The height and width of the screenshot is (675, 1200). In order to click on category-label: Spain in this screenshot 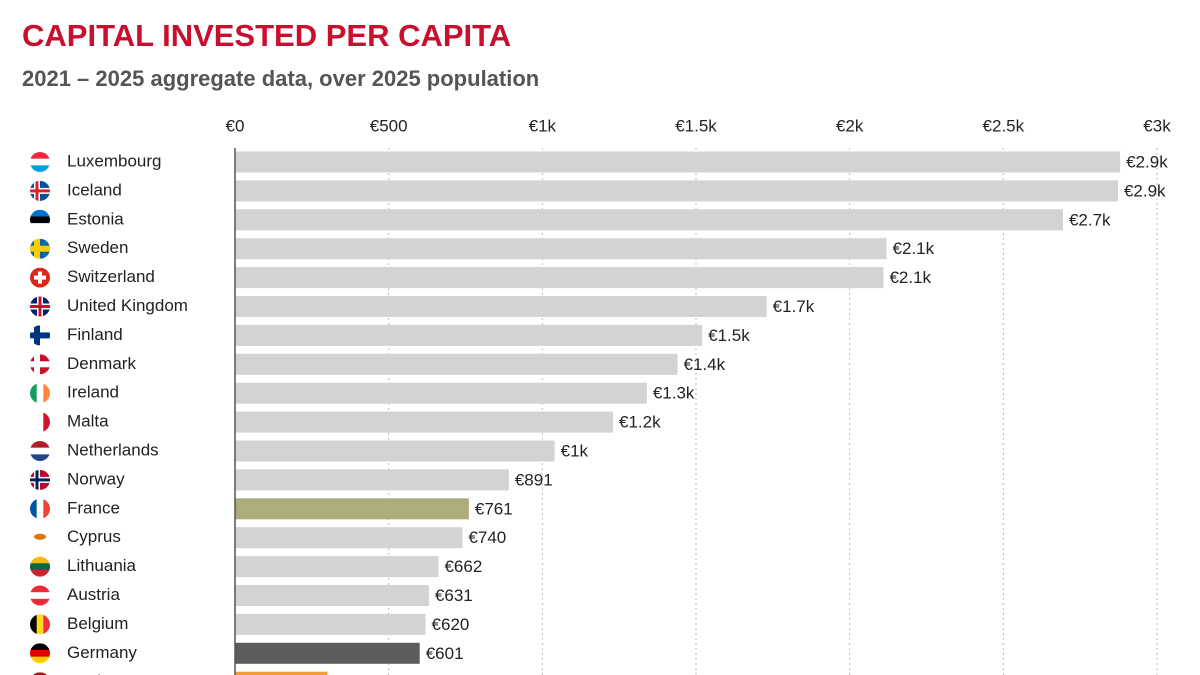, I will do `click(88, 673)`.